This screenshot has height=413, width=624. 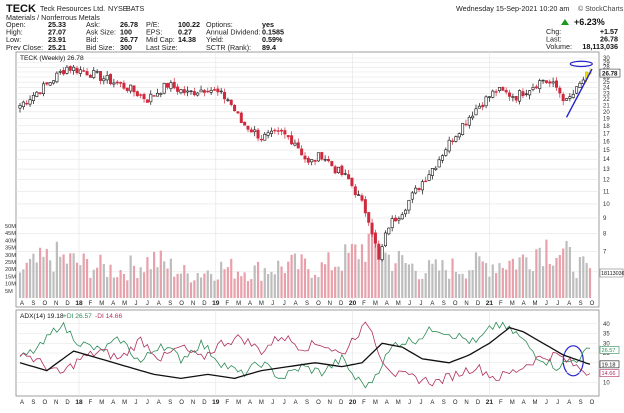 What do you see at coordinates (353, 303) in the screenshot?
I see `x-tick-label: 20` at bounding box center [353, 303].